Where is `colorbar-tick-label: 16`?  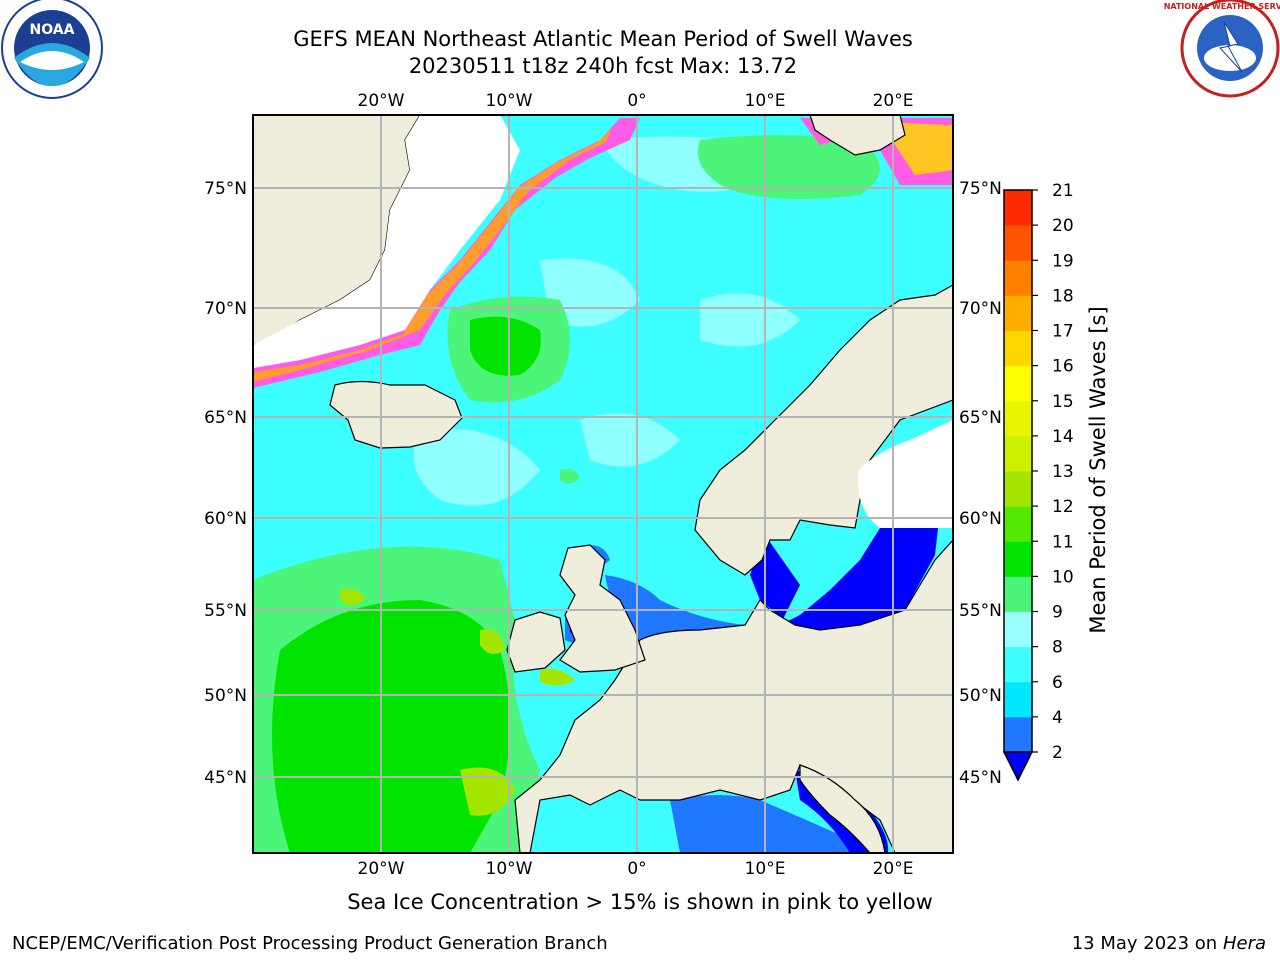
colorbar-tick-label: 16 is located at coordinates (1063, 367).